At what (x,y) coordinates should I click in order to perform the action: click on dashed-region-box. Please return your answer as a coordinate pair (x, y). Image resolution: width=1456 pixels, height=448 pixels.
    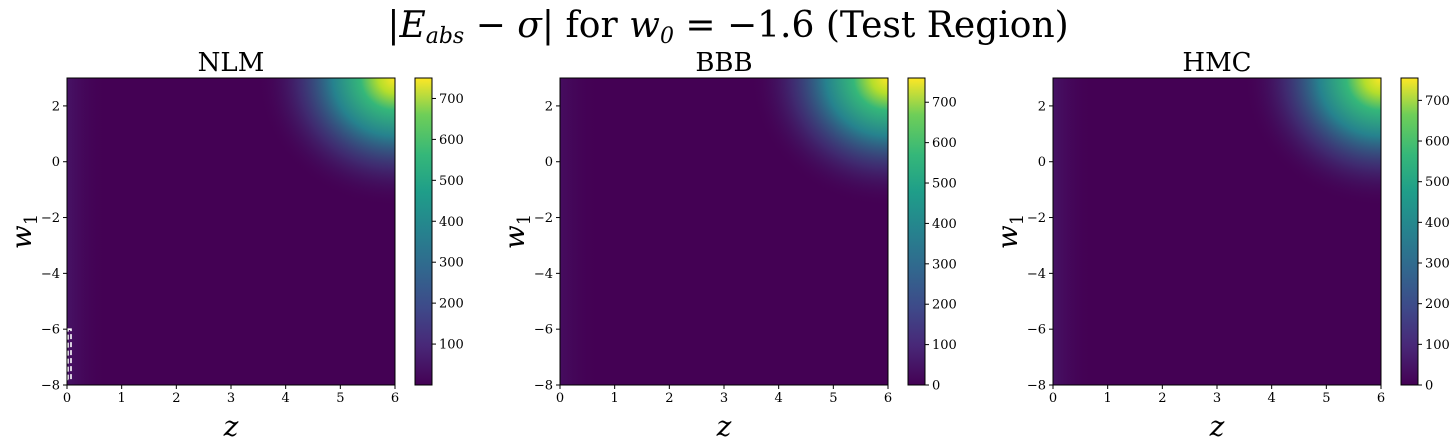
    Looking at the image, I should click on (69, 354).